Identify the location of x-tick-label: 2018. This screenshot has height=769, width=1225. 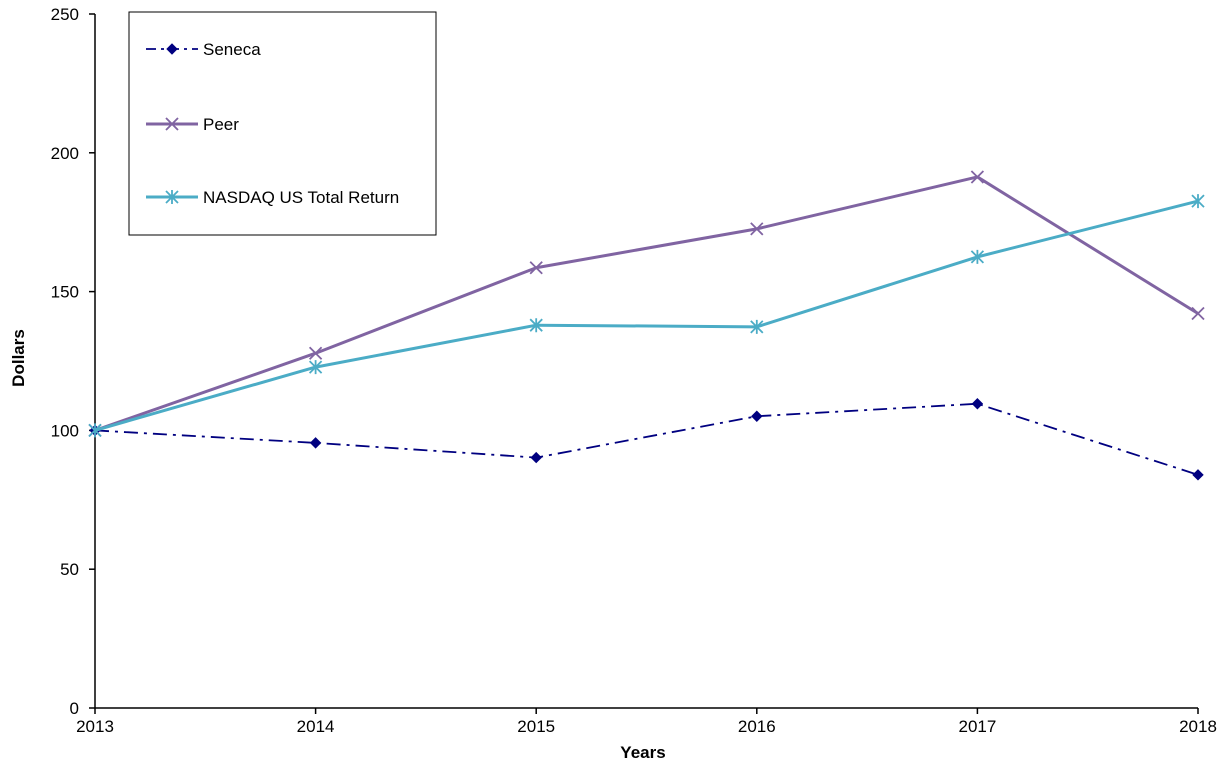
(1198, 726).